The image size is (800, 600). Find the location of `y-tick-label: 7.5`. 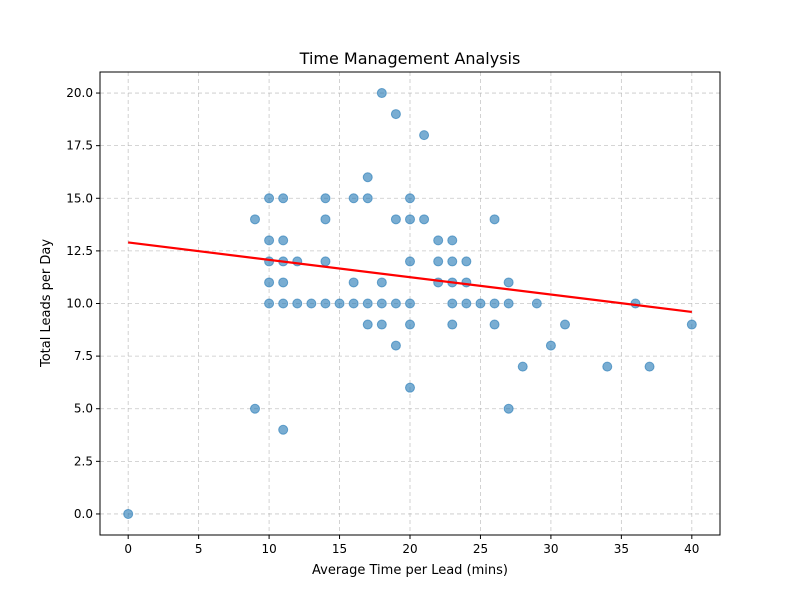

y-tick-label: 7.5 is located at coordinates (83, 356).